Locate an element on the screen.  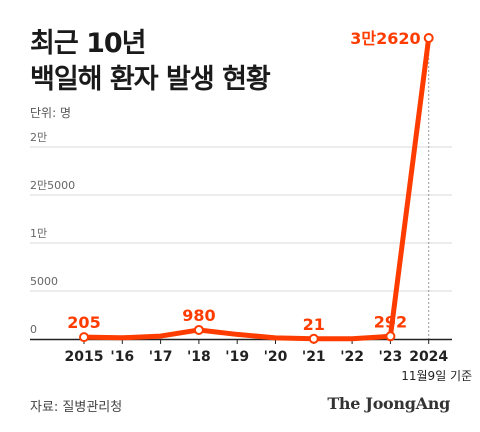
x-tick-label: '23 is located at coordinates (391, 357).